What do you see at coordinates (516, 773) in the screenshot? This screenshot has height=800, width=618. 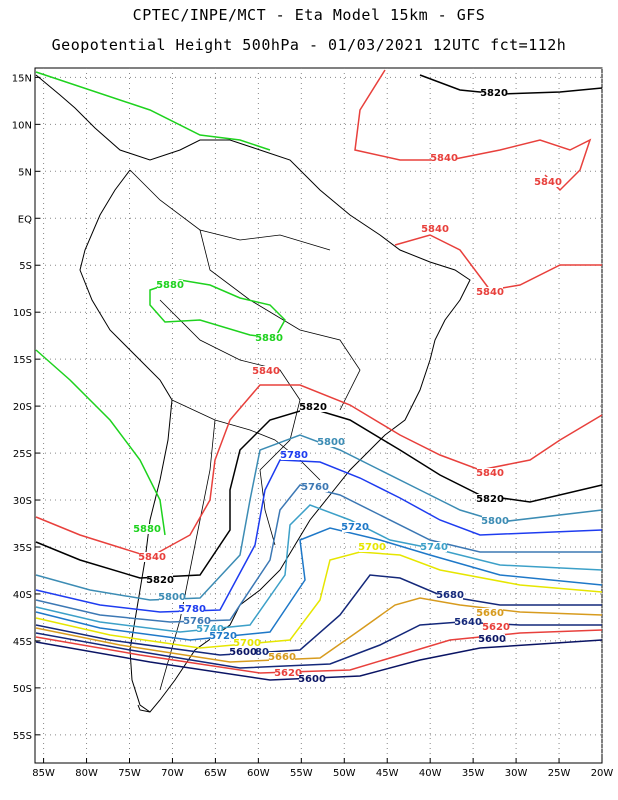 I see `lon-tick-label: 30W` at bounding box center [516, 773].